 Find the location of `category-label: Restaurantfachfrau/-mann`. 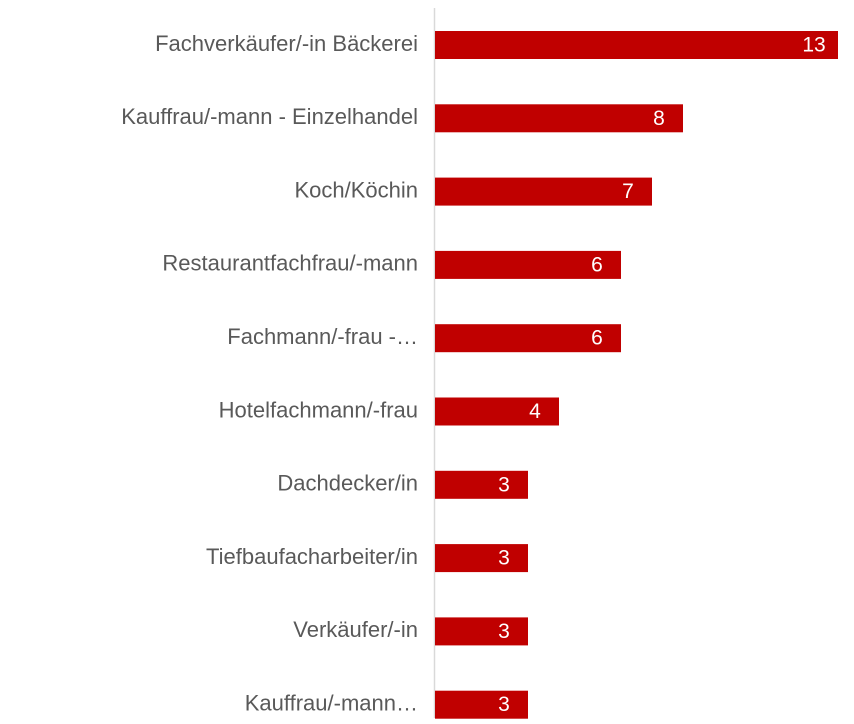

category-label: Restaurantfachfrau/-mann is located at coordinates (290, 263).